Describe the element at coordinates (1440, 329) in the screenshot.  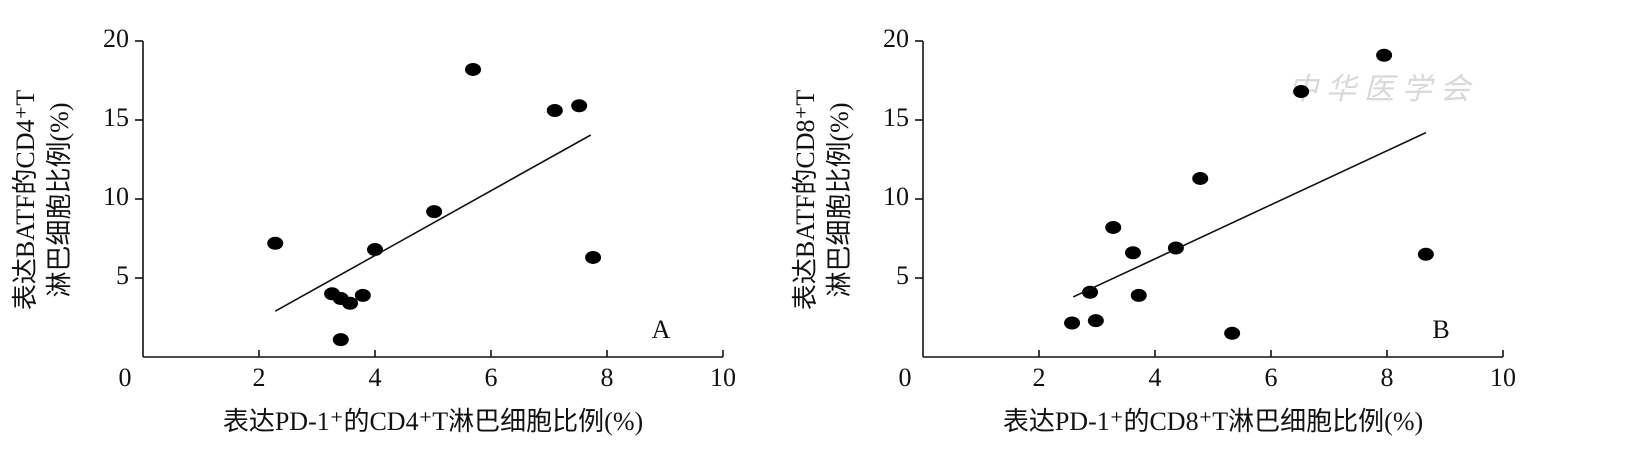
I see `panel-letter: B` at that location.